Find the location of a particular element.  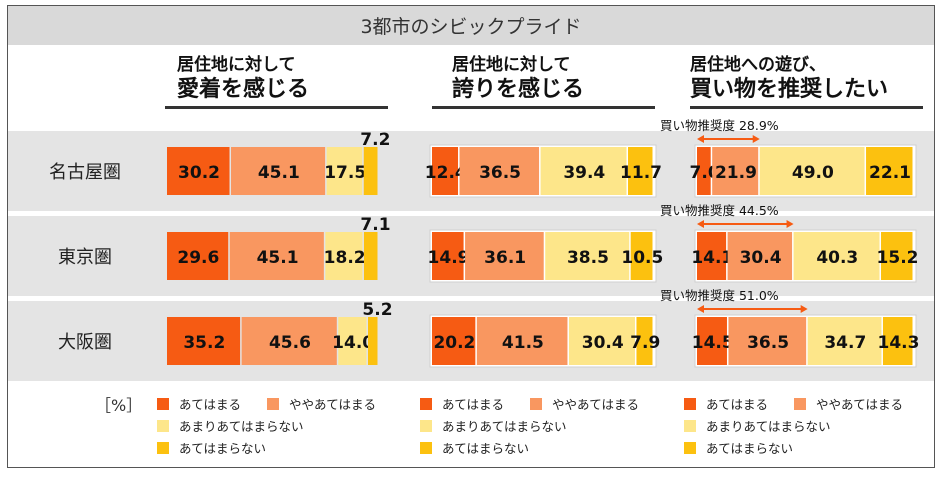

row-label-tokyo: 東京圏 is located at coordinates (85, 257).